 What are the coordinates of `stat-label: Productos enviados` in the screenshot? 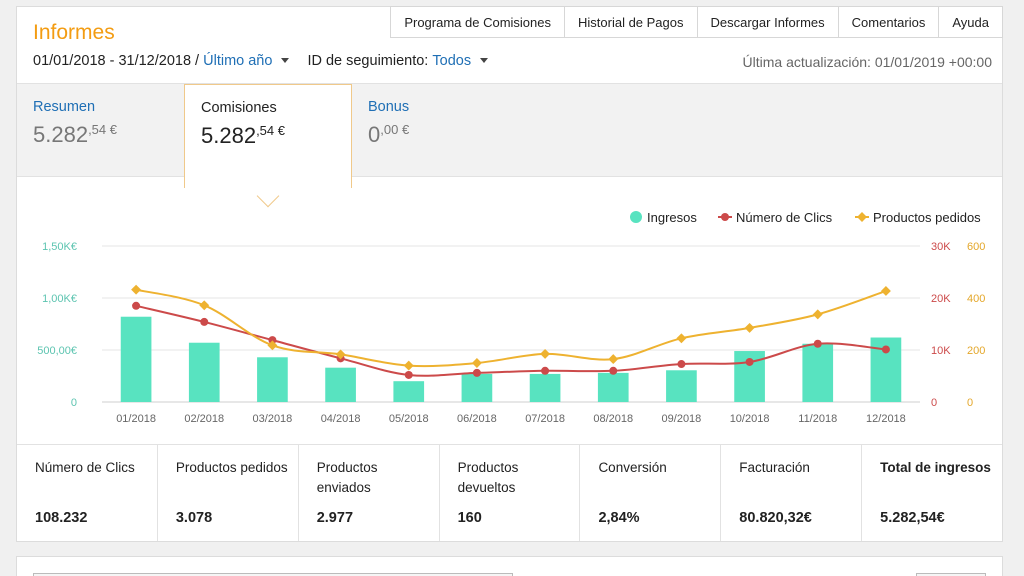 It's located at (347, 477).